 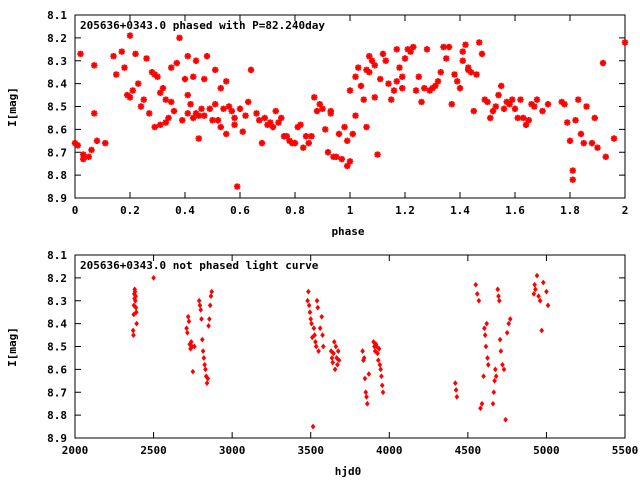 What do you see at coordinates (310, 450) in the screenshot?
I see `x-tick-label: 3500` at bounding box center [310, 450].